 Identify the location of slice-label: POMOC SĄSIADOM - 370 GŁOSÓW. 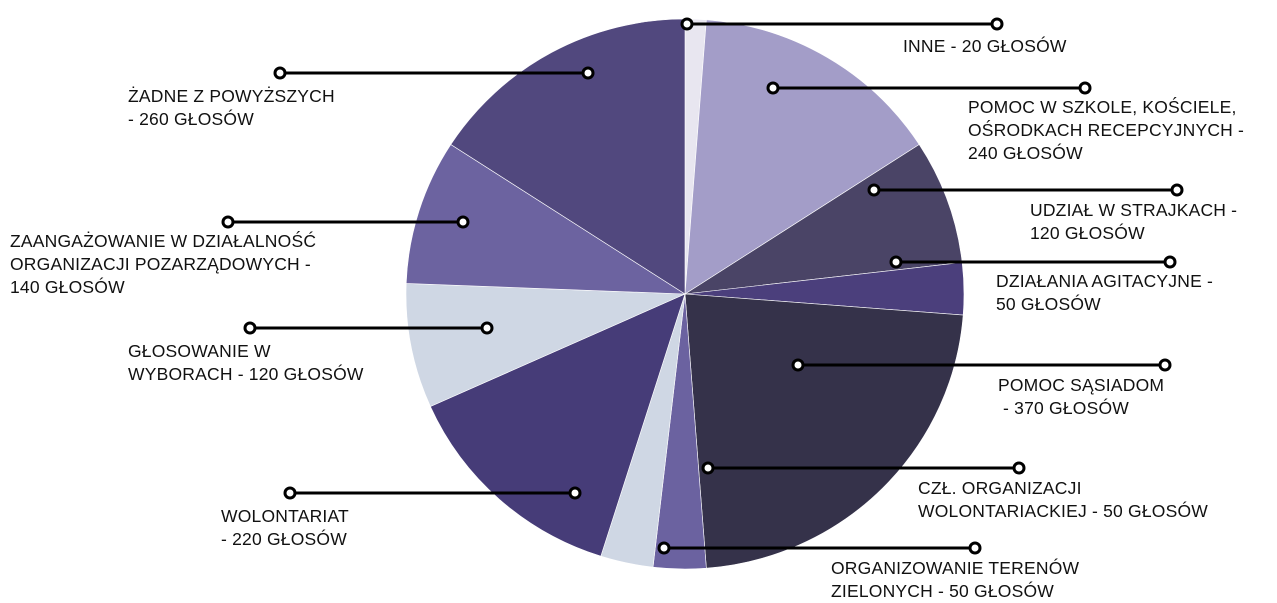
(1081, 397).